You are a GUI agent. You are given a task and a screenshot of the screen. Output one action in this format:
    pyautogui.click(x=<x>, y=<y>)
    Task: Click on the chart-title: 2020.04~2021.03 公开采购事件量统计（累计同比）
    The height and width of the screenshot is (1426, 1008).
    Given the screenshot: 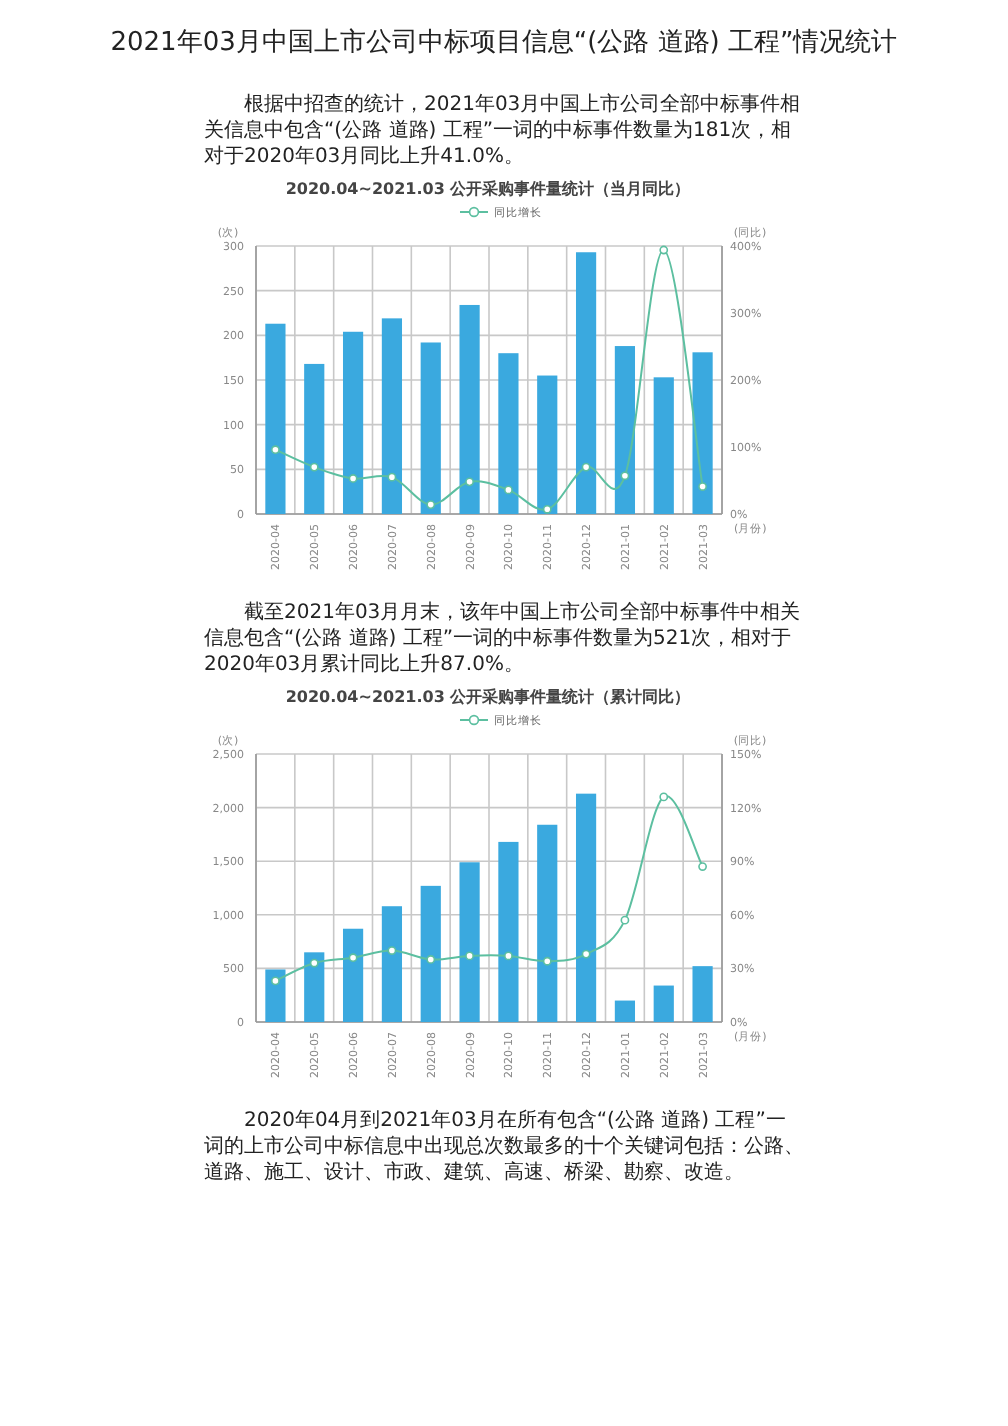 What is the action you would take?
    pyautogui.click(x=488, y=697)
    